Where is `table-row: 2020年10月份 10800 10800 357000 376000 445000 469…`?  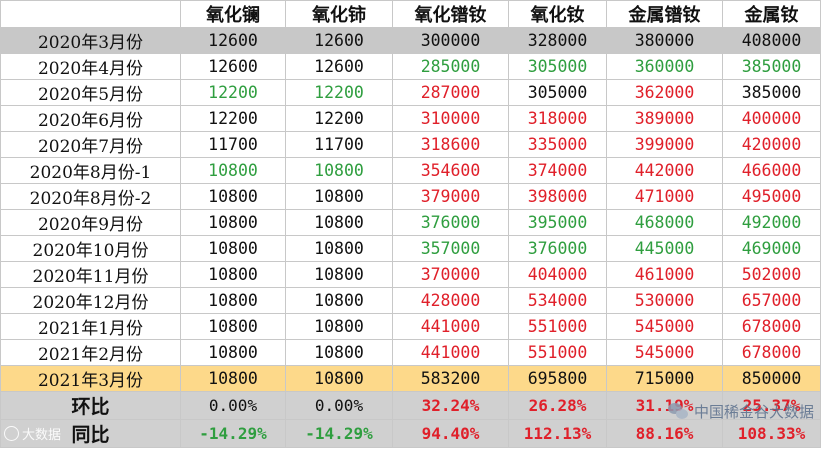
table-row: 2020年10月份 10800 10800 357000 376000 445000 469… is located at coordinates (410, 248).